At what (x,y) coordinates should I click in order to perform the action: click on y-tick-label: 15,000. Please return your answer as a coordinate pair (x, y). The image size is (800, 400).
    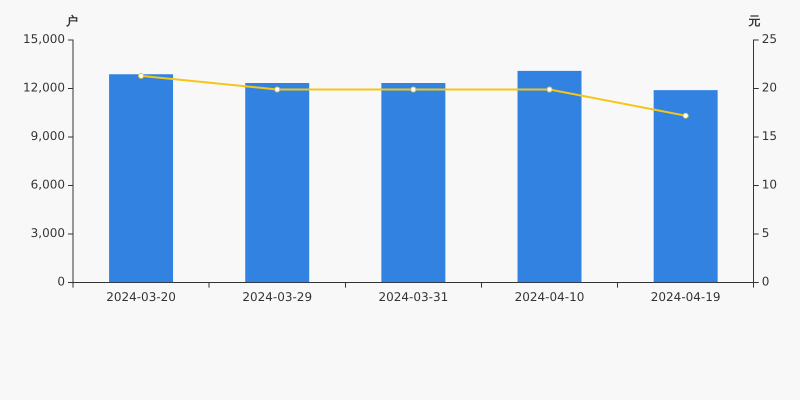
    Looking at the image, I should click on (43, 39).